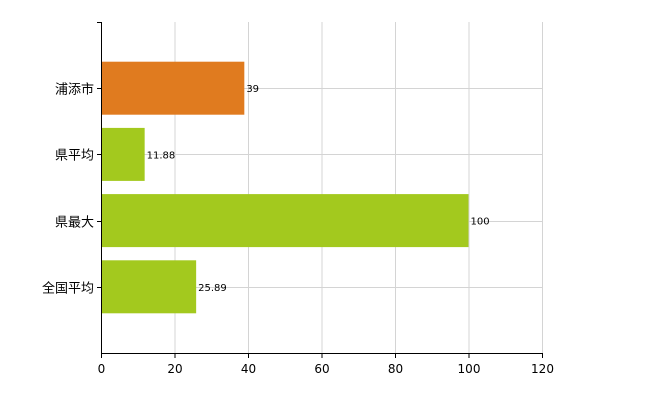  I want to click on x-tick-label-5: 100, so click(469, 369).